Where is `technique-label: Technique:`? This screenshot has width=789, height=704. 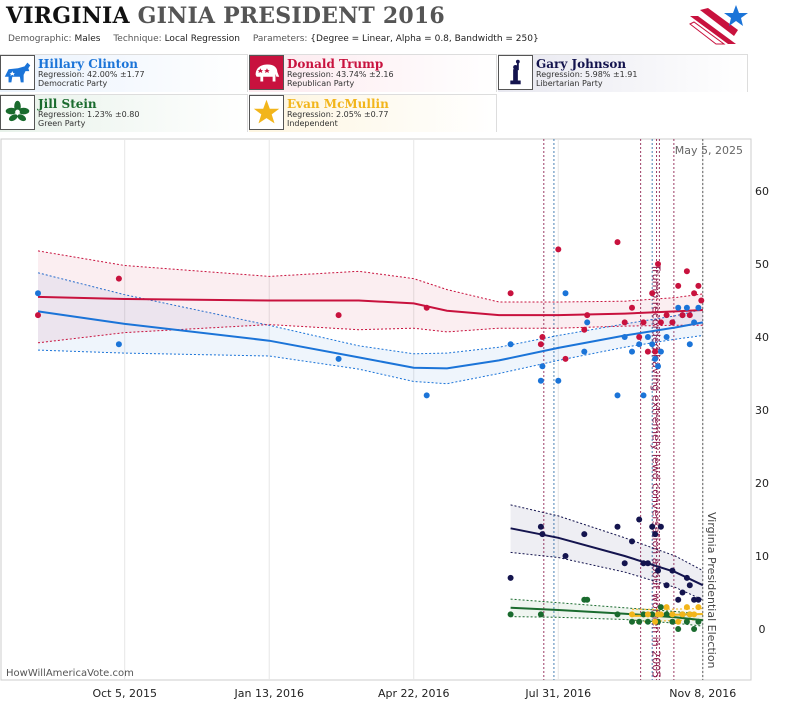 technique-label: Technique: is located at coordinates (137, 39).